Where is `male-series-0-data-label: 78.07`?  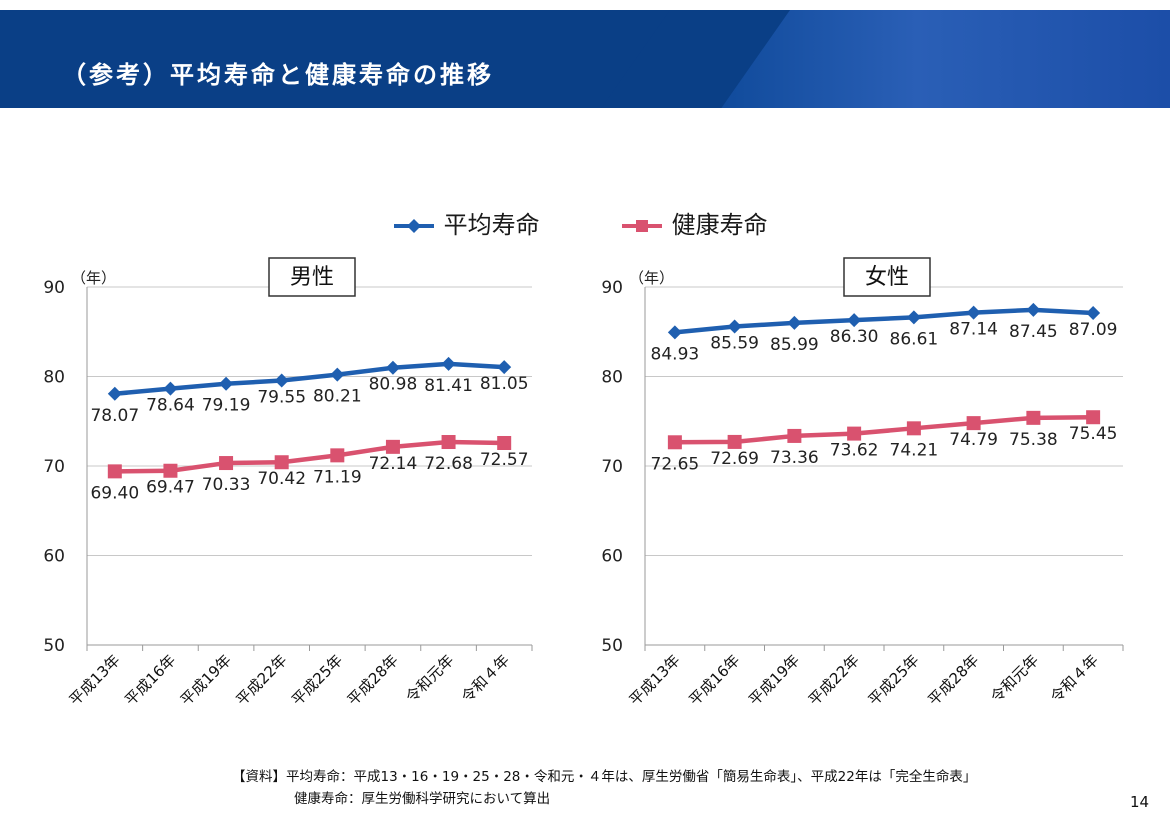
male-series-0-data-label: 78.07 is located at coordinates (114, 416).